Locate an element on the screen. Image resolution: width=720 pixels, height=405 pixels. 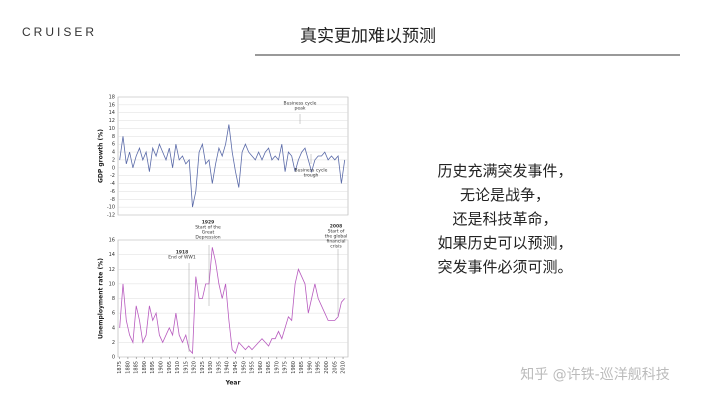
annotation: Depression is located at coordinates (207, 238).